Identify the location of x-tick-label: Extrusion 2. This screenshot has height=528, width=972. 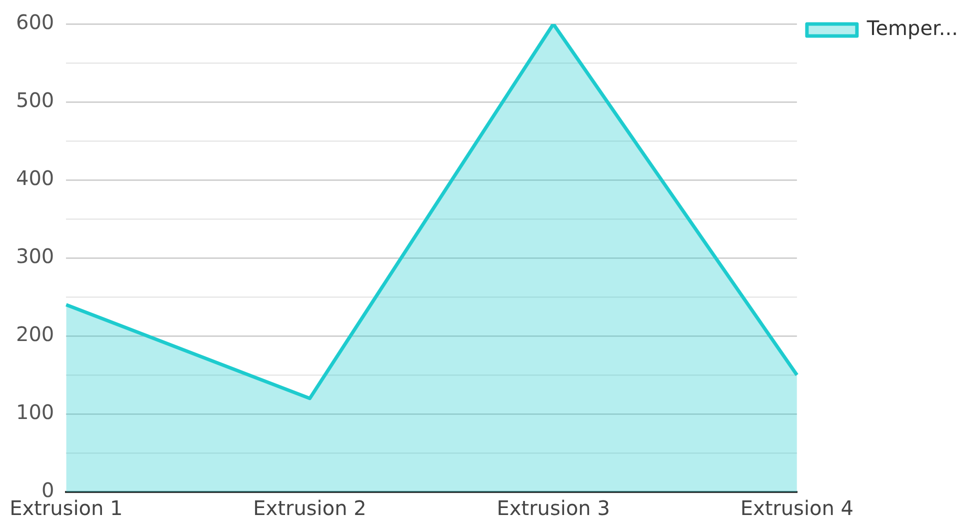
(309, 508).